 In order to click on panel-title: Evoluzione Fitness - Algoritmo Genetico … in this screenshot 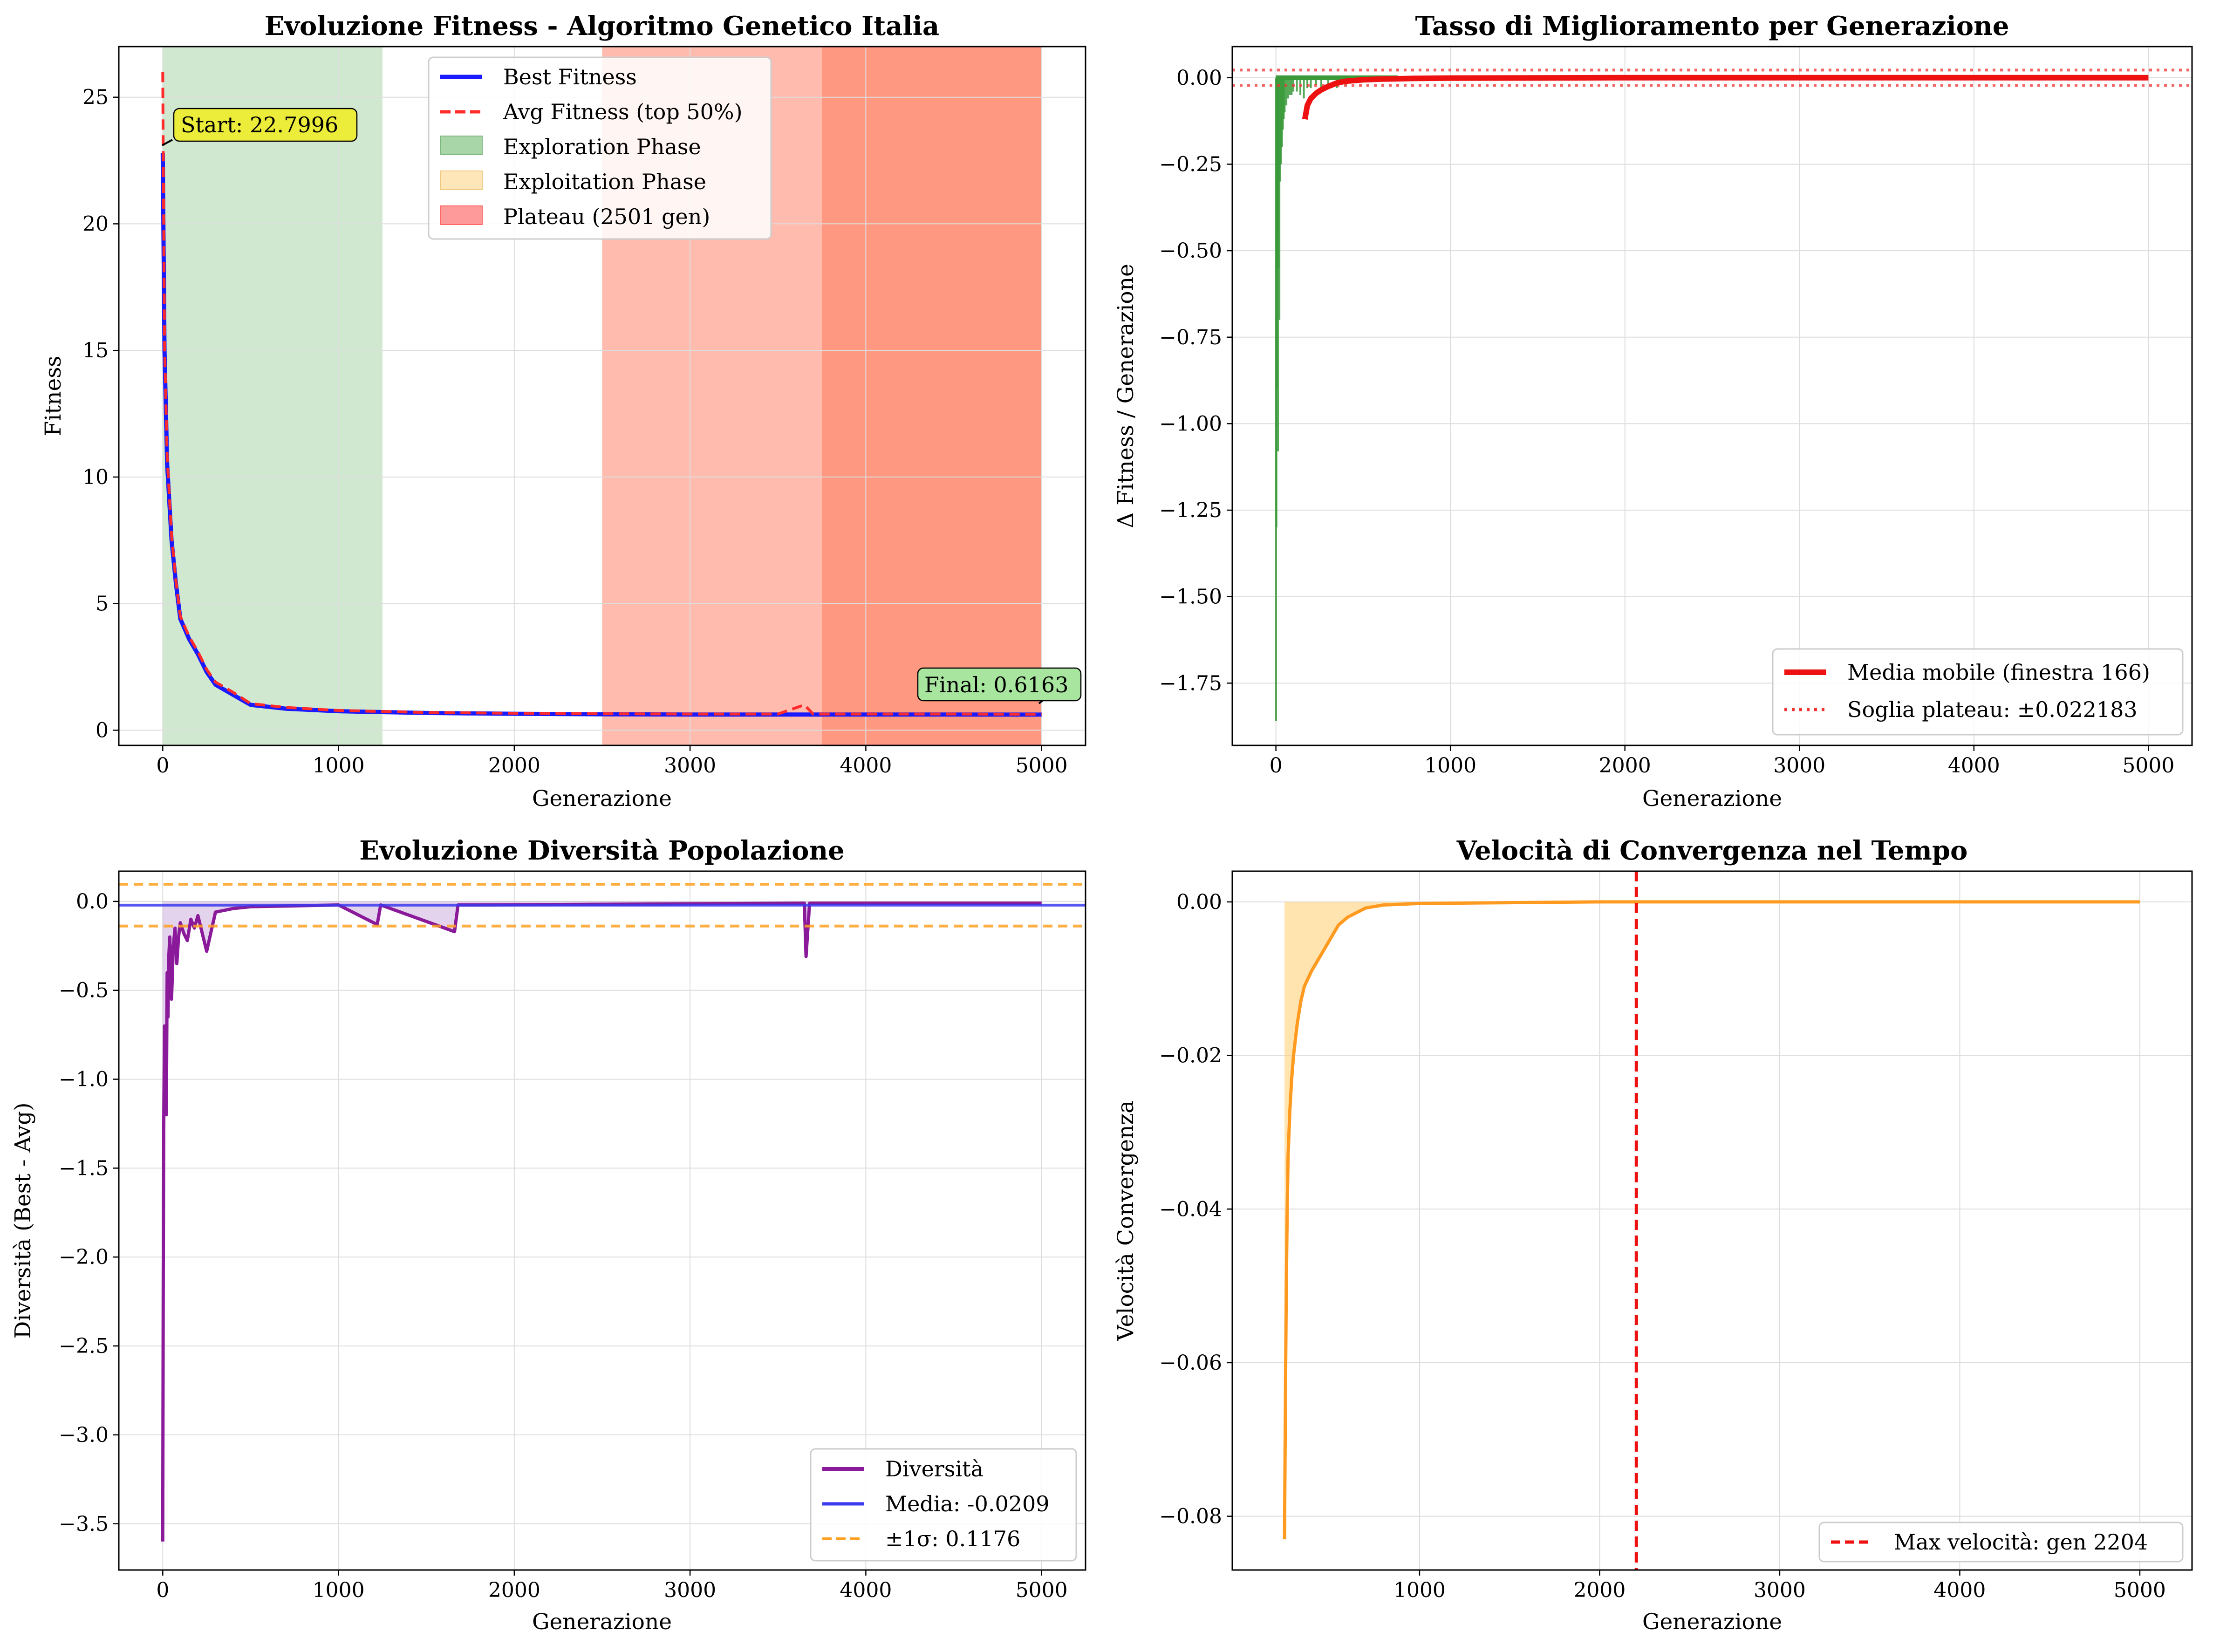, I will do `click(602, 26)`.